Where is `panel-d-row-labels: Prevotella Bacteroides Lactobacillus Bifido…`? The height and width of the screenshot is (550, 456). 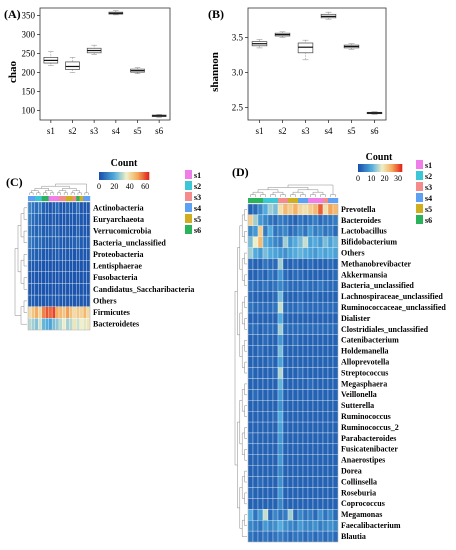 panel-d-row-labels: Prevotella Bacteroides Lactobacillus Bifido… is located at coordinates (393, 373).